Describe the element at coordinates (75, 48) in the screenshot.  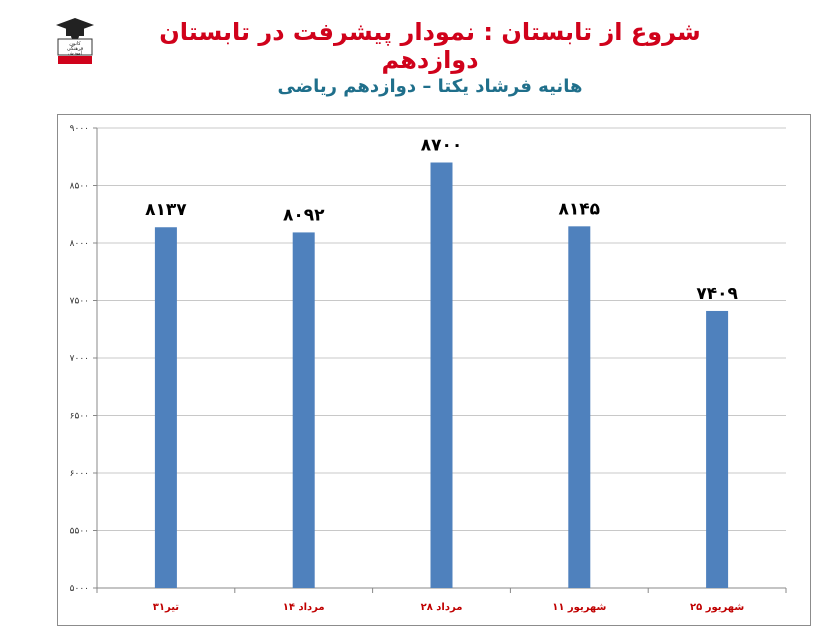
I see `svg-text: فرهنگی` at that location.